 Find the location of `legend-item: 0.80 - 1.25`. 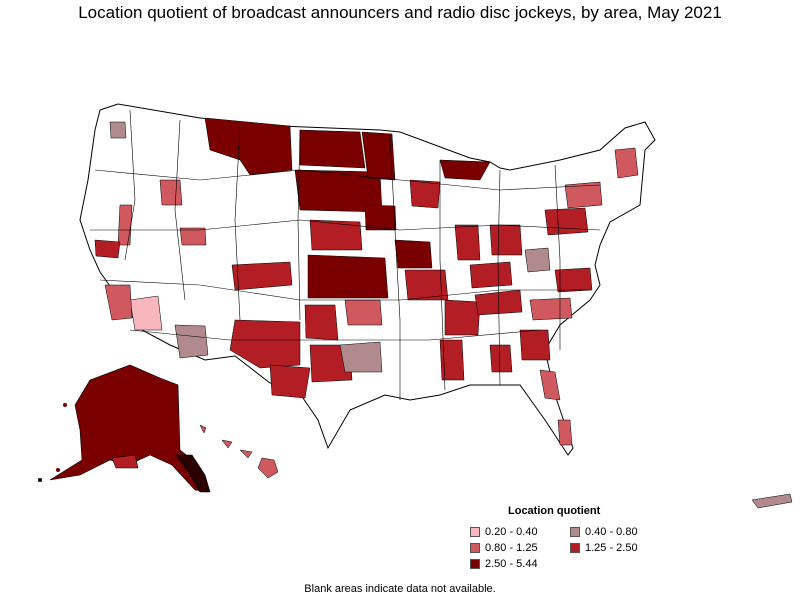

legend-item: 0.80 - 1.25 is located at coordinates (520, 548).